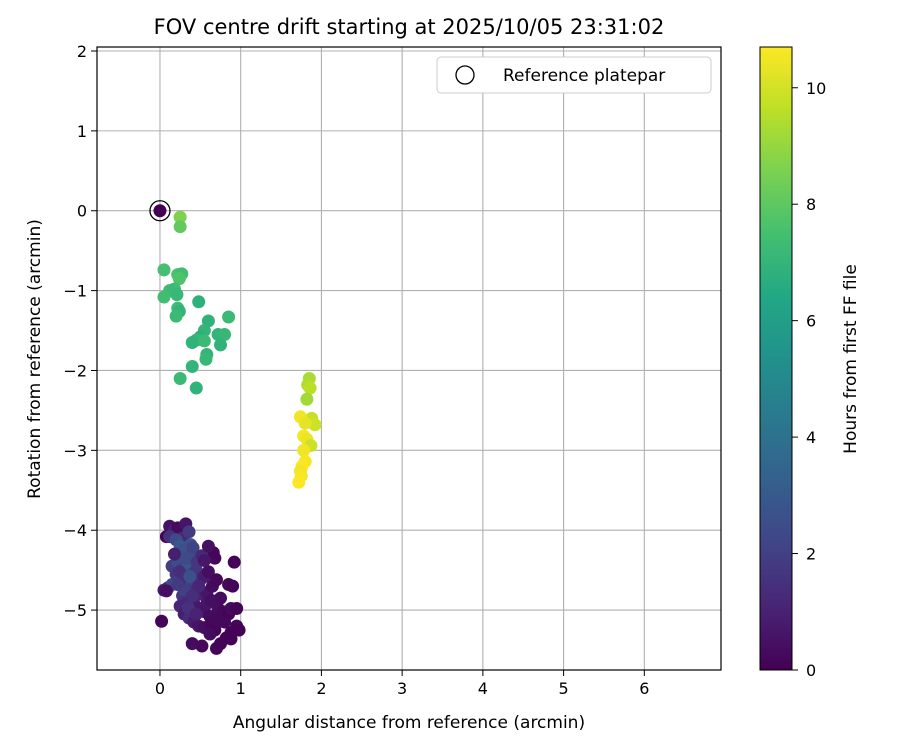 This screenshot has width=900, height=750. I want to click on colorbar: 0 2 4 6 8 10 Hours from first FF file, so click(810, 363).